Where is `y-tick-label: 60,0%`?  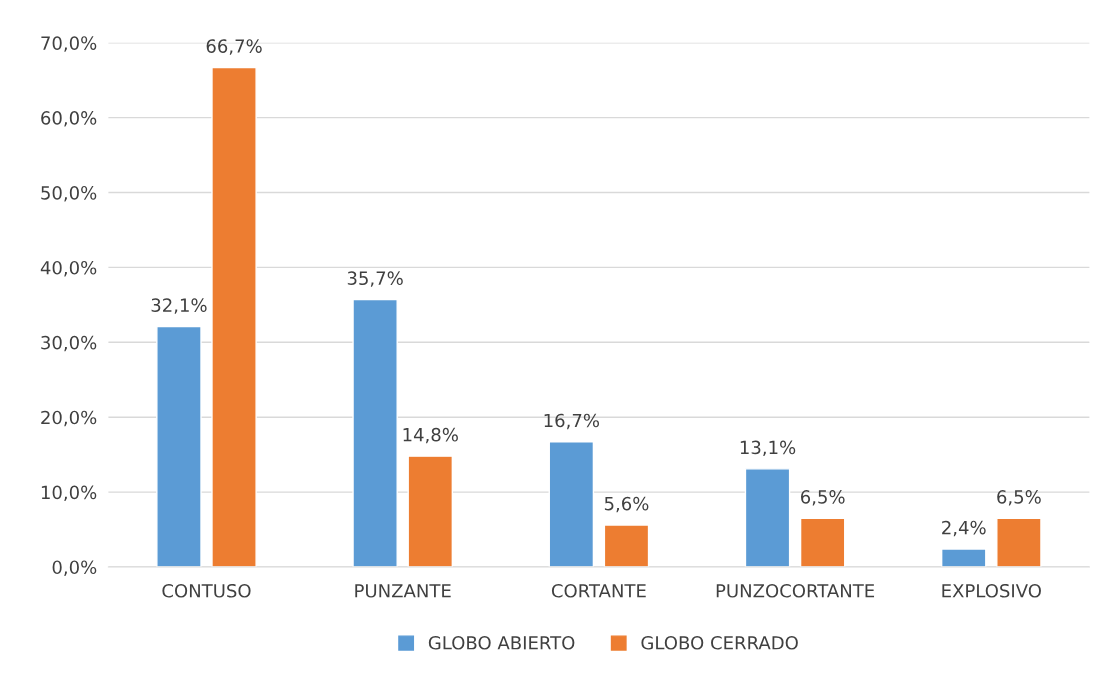
y-tick-label: 60,0% is located at coordinates (69, 119).